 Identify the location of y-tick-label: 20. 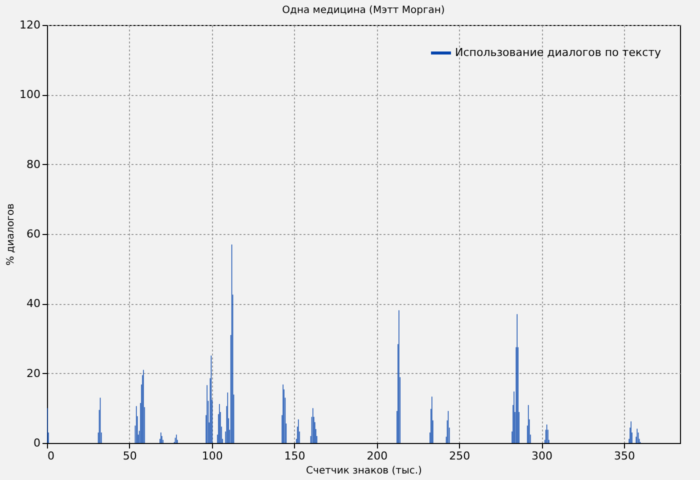
(33, 373).